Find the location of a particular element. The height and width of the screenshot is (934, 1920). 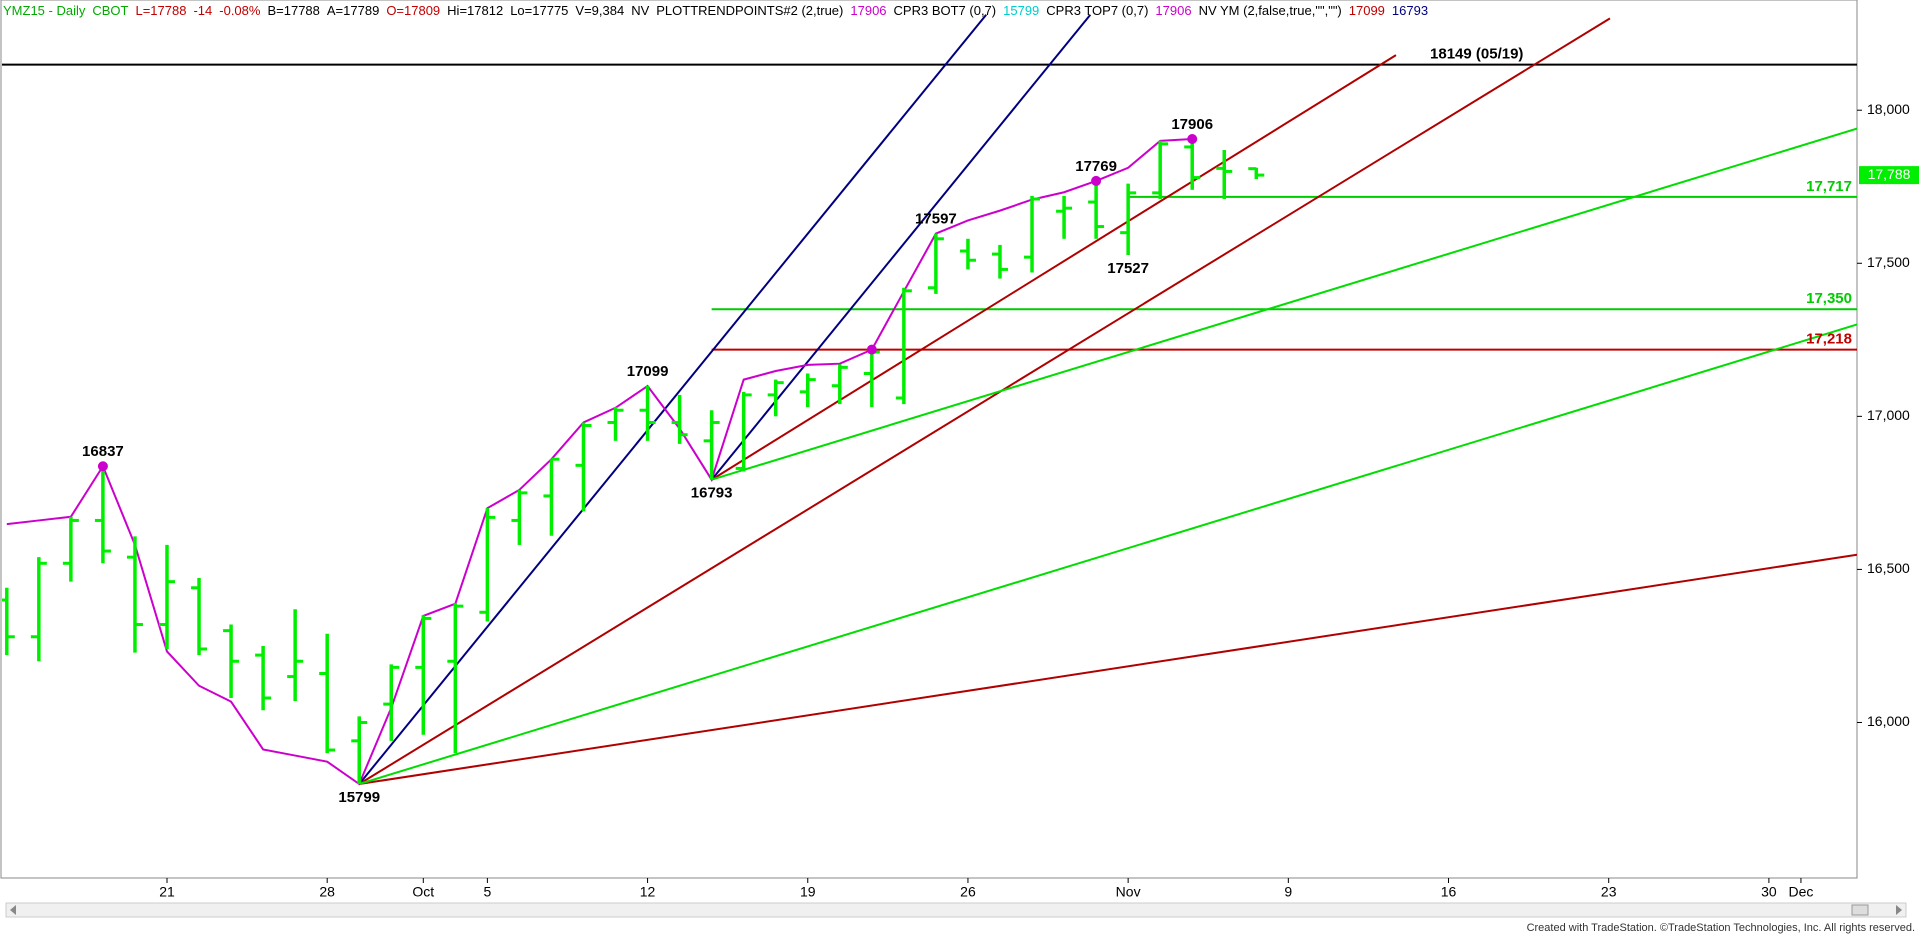

scroll-right is located at coordinates (1899, 910).